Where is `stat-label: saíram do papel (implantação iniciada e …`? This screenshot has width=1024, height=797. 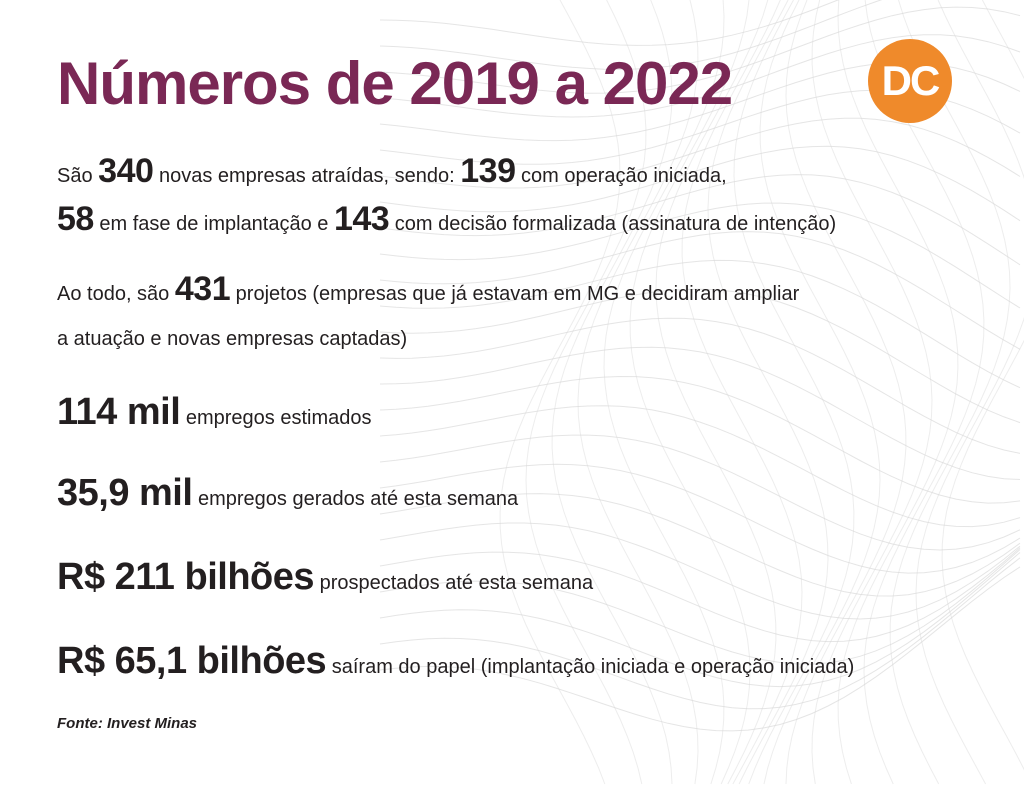
stat-label: saíram do papel (implantação iniciada e … is located at coordinates (593, 667).